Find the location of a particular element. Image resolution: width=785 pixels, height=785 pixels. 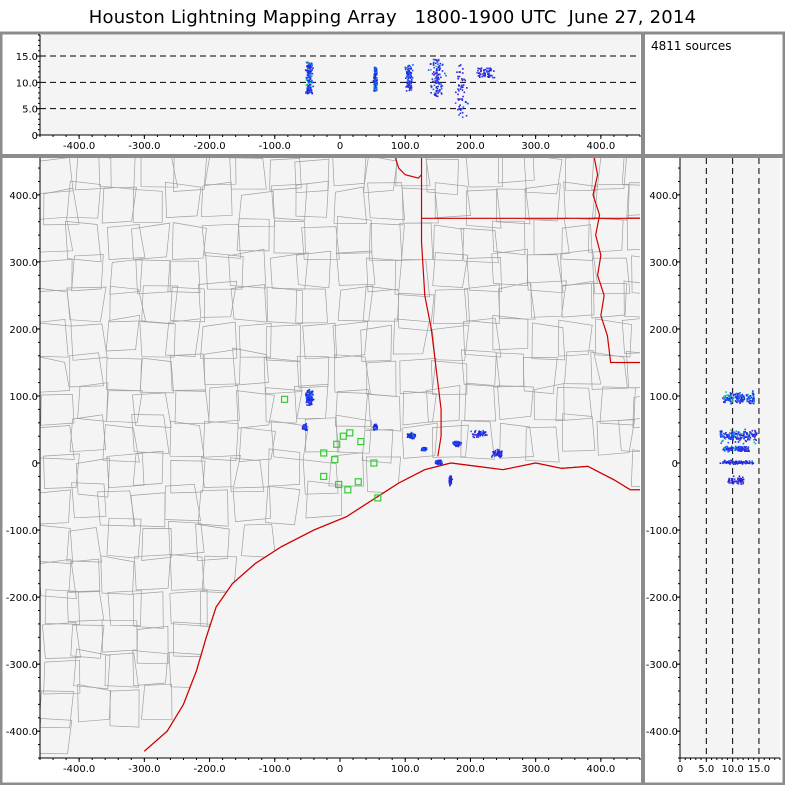

altitude-sources is located at coordinates (400, 88).